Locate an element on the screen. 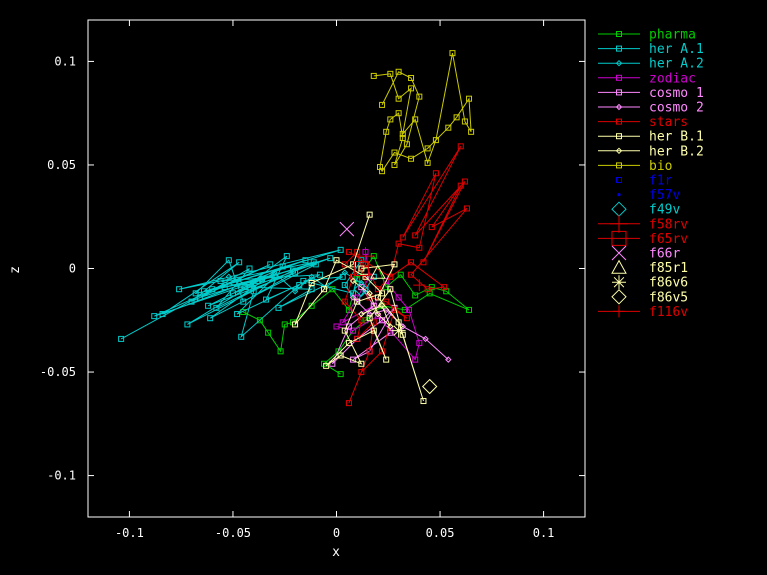  legend-label: f86v6 is located at coordinates (668, 283).